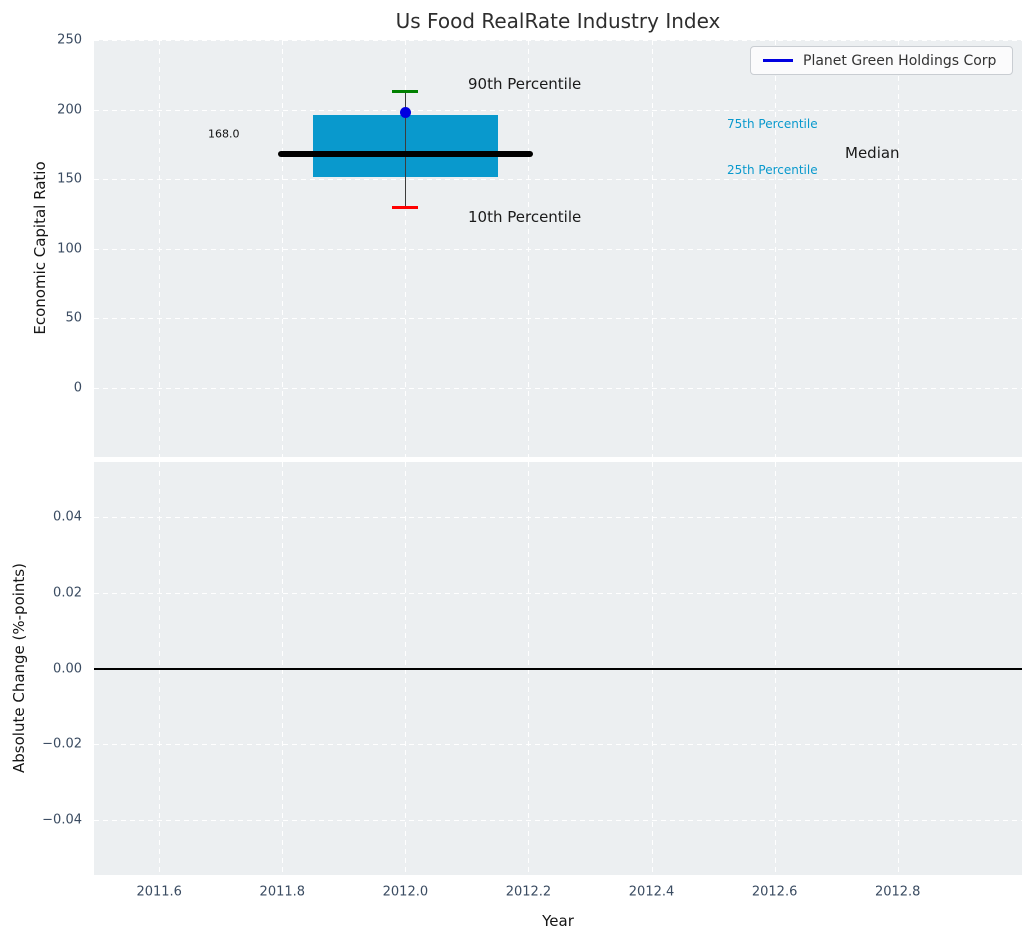 The image size is (1034, 942). Describe the element at coordinates (405, 892) in the screenshot. I see `x-tick-label: 2012.0` at that location.